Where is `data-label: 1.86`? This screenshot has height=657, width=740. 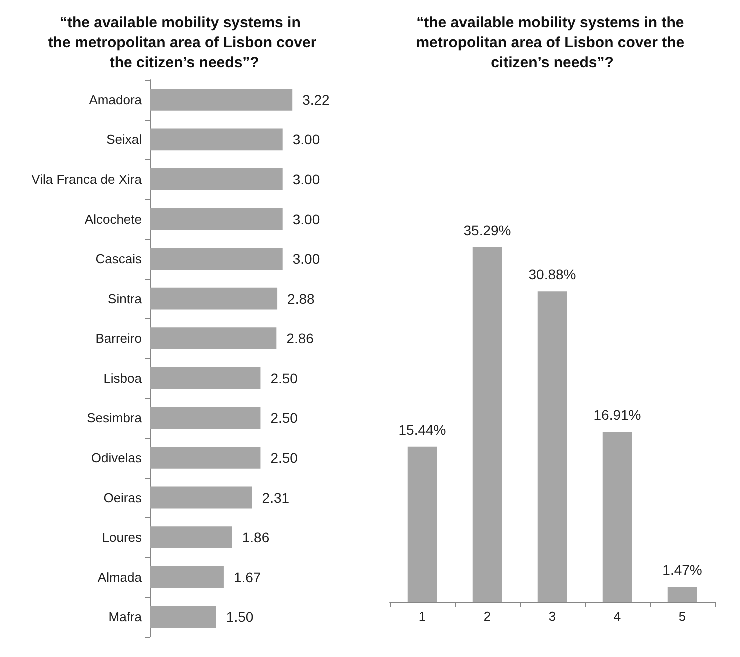
data-label: 1.86 is located at coordinates (256, 538).